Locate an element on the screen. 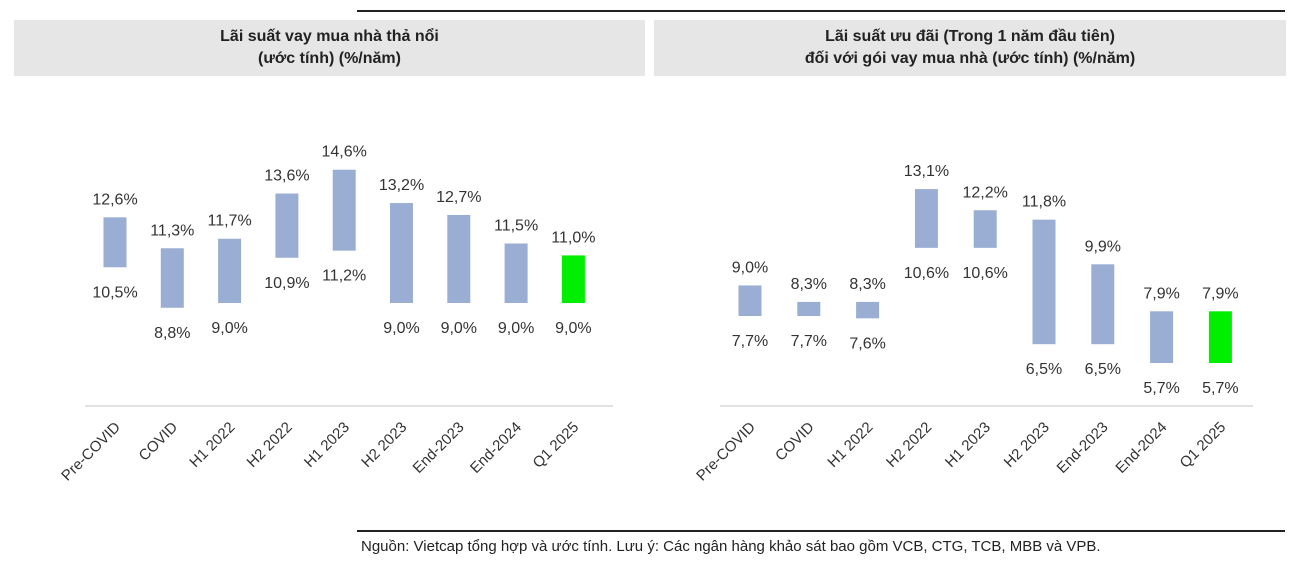 Image resolution: width=1315 pixels, height=568 pixels. right-high-label-6: 9,9% is located at coordinates (1103, 246).